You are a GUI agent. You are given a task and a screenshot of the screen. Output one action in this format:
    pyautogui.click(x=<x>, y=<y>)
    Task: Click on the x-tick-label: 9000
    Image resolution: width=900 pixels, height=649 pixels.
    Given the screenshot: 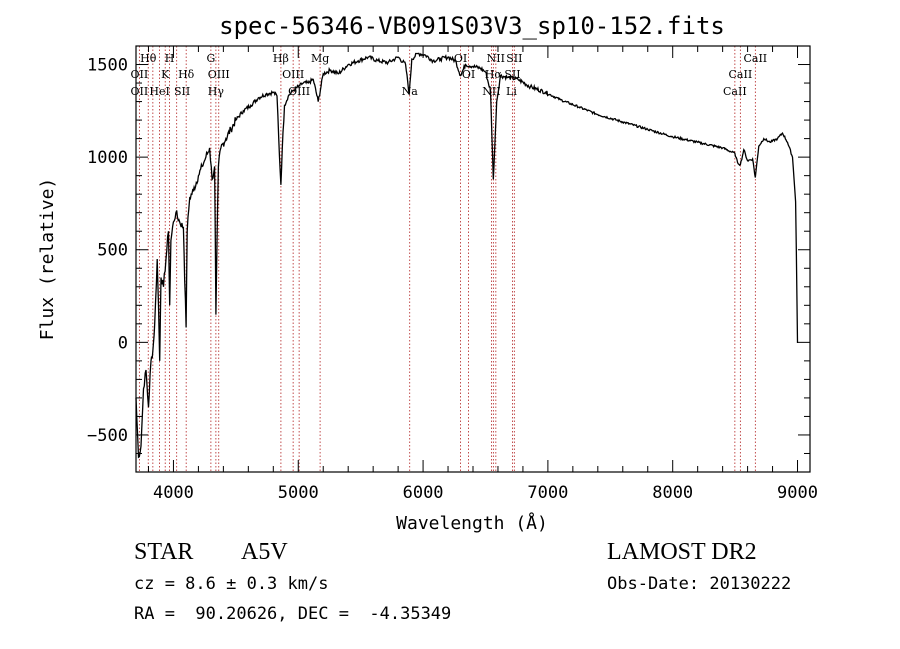 What is the action you would take?
    pyautogui.click(x=797, y=493)
    